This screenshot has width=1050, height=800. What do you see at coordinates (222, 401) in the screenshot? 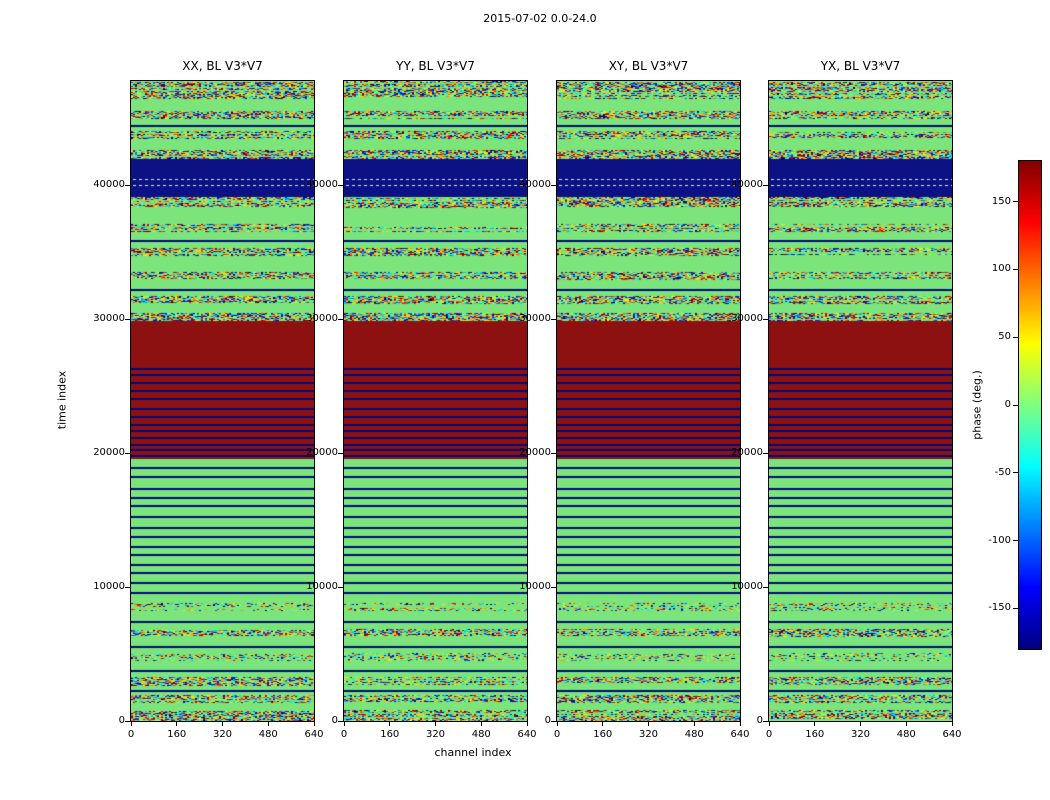
I see `heatmap-xx` at bounding box center [222, 401].